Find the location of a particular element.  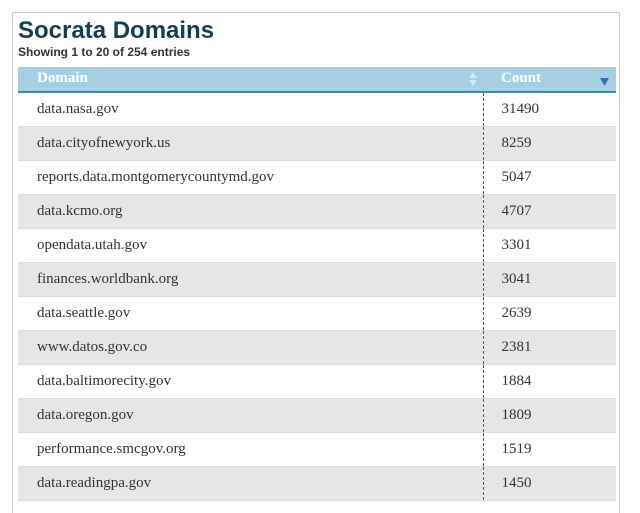

count-cell: 2639 is located at coordinates (549, 313).